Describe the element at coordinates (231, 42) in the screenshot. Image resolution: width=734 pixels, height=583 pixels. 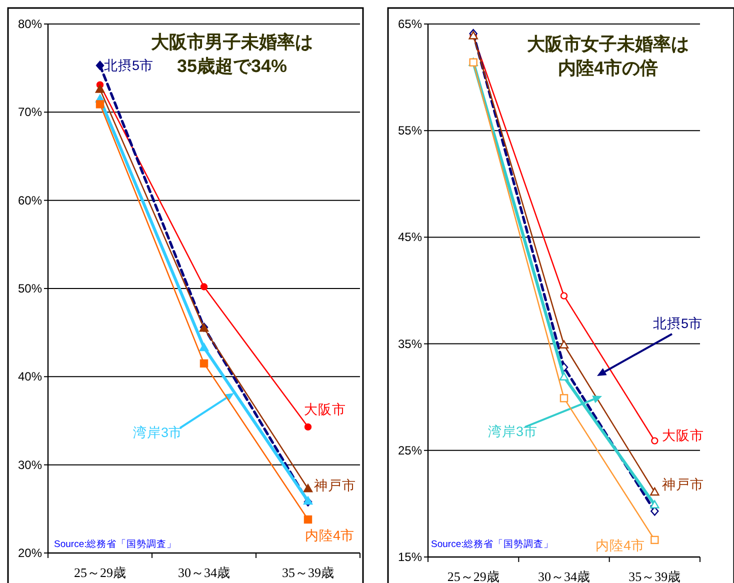
I see `text: 大阪市男子未婚率は` at that location.